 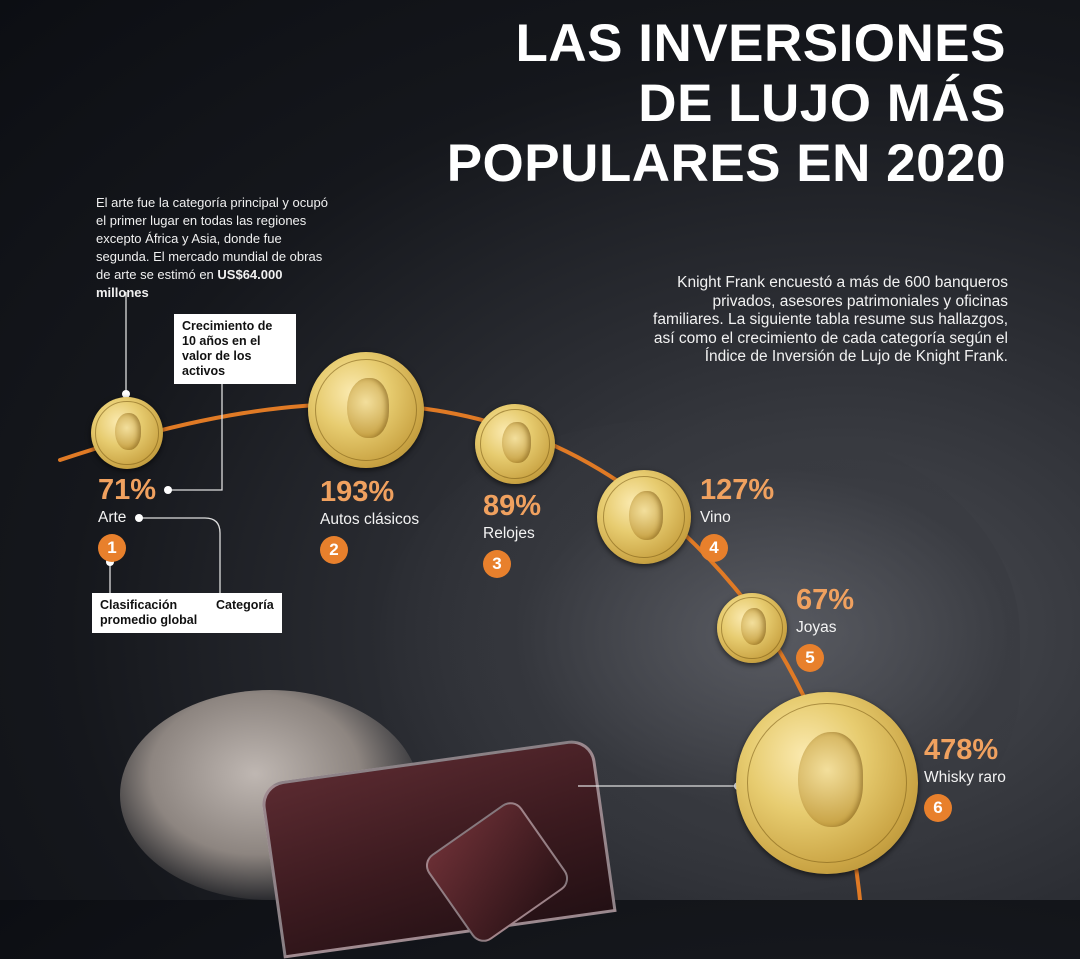 I want to click on legend-category-box: Categoría, so click(x=245, y=613).